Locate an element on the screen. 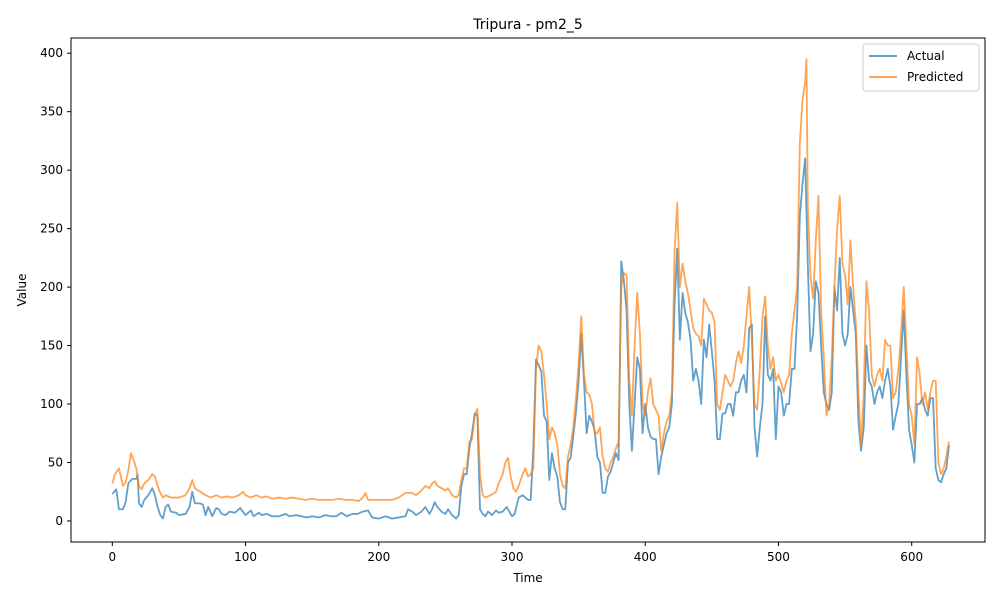 Image resolution: width=1000 pixels, height=600 pixels. y-tick-label-150: 150 is located at coordinates (51, 346).